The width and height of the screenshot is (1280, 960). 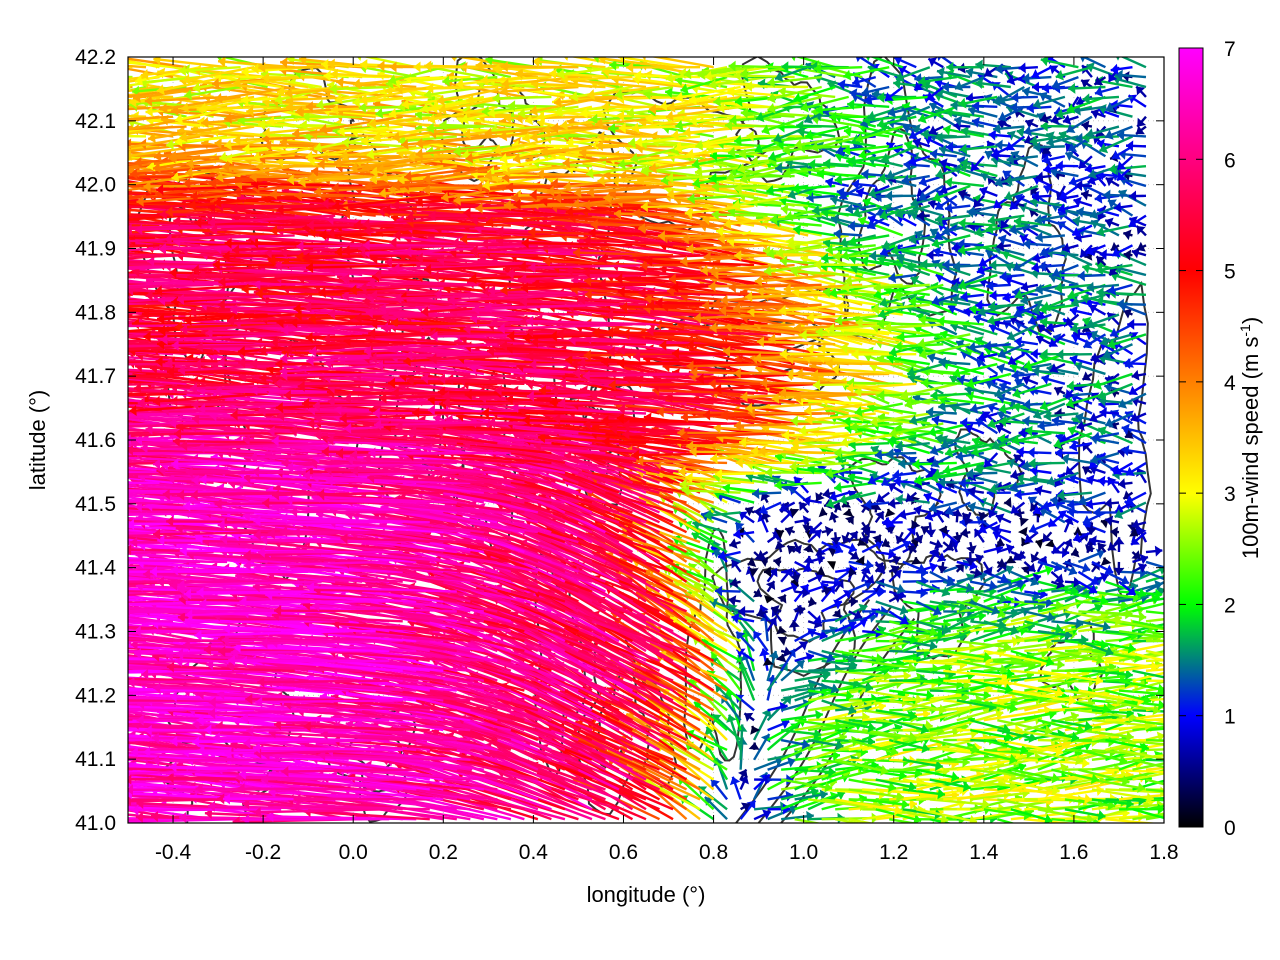 I want to click on contour-ridge, so click(x=803, y=710).